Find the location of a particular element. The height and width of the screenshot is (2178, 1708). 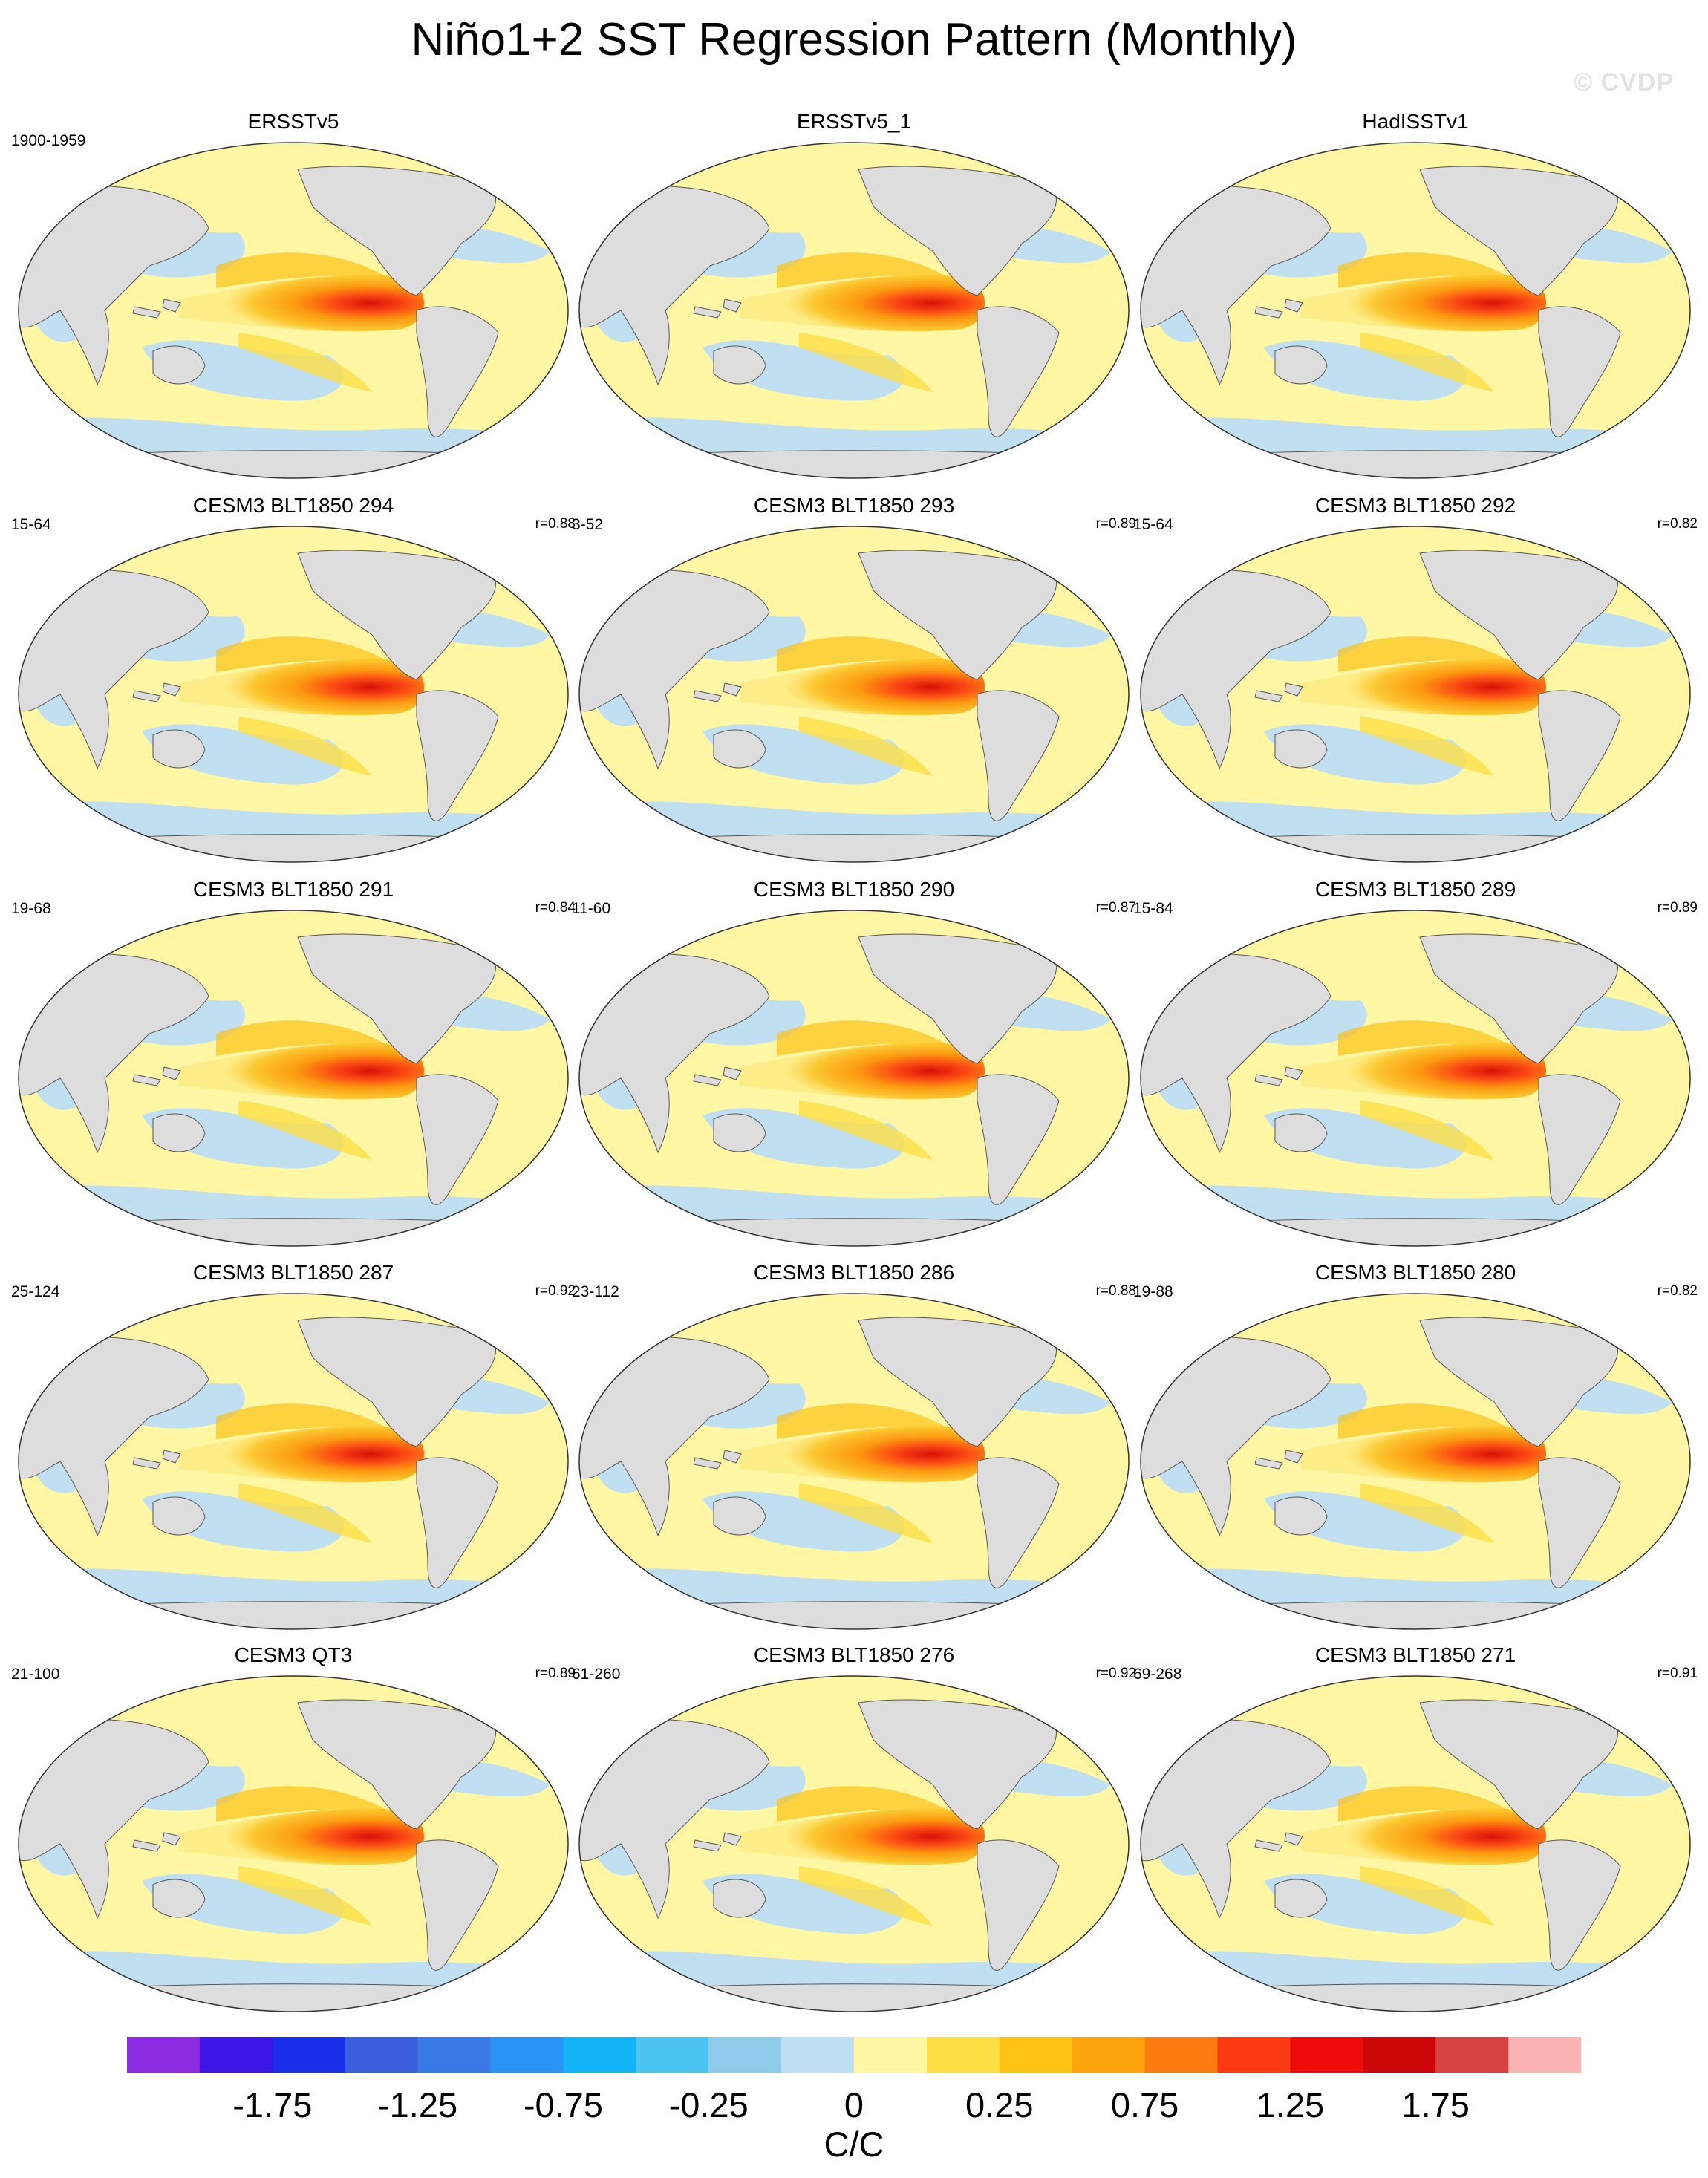

colorbar-tick-label: 0.25 is located at coordinates (999, 2105).